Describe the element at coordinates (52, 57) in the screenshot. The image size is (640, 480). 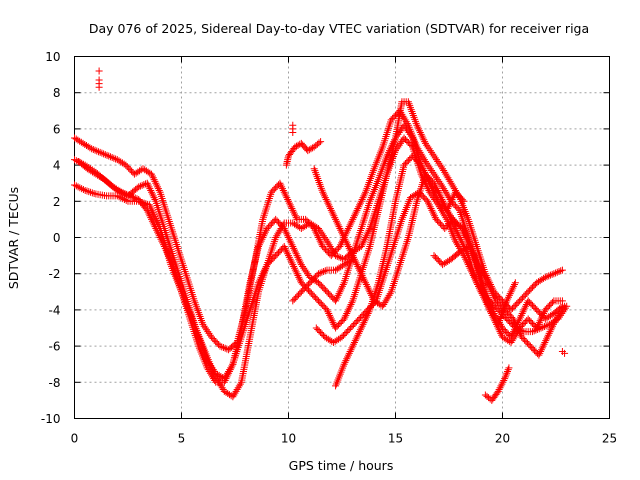
I see `y-tick-label: 10` at that location.